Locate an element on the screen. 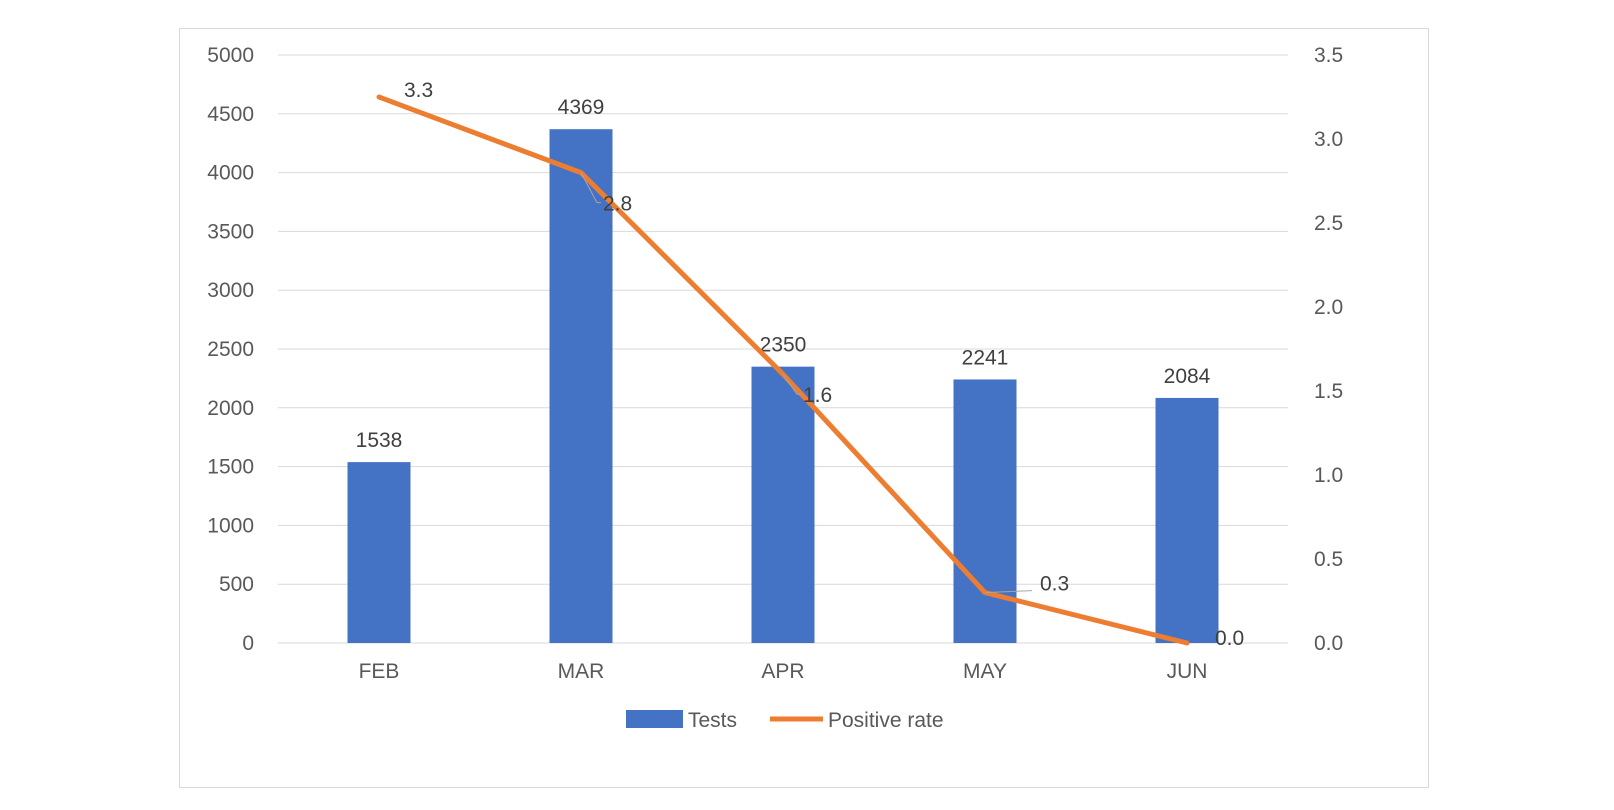 The width and height of the screenshot is (1614, 810). legend-label-positive-rate: Positive rate is located at coordinates (886, 720).